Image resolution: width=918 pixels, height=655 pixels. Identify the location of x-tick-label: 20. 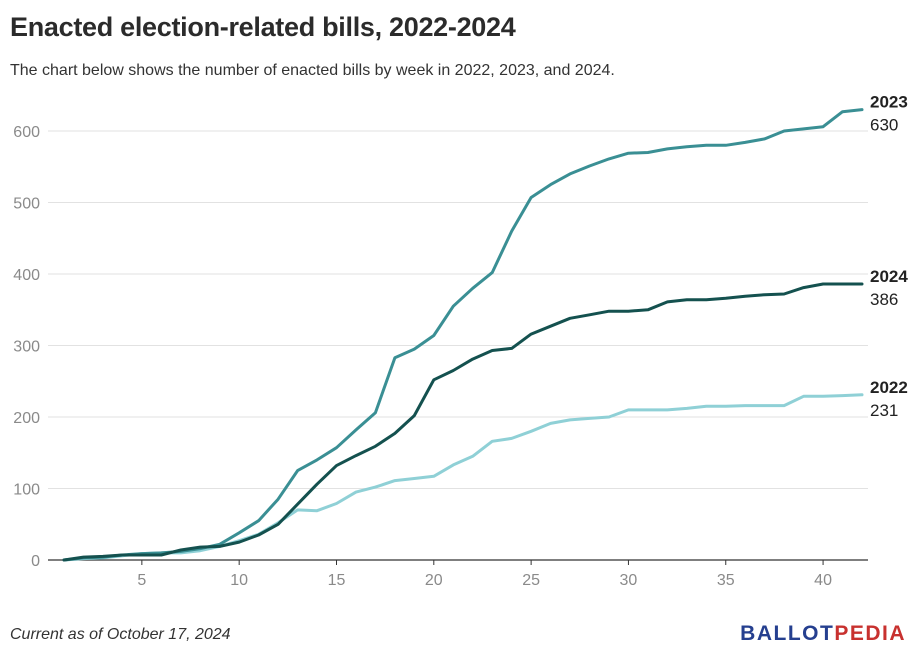
(434, 580).